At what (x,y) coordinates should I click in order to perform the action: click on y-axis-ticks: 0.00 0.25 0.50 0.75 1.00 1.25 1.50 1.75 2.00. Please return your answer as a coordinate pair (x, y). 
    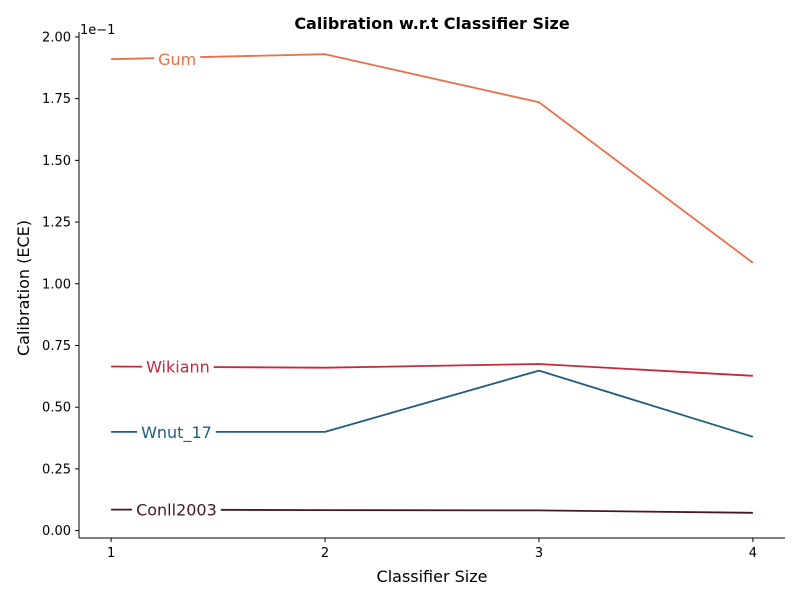
    Looking at the image, I should click on (60, 284).